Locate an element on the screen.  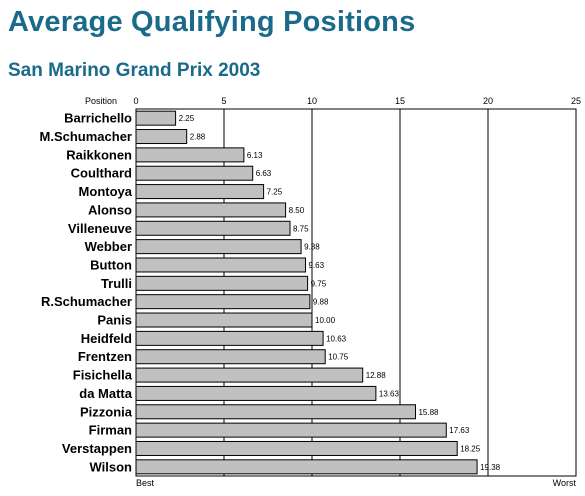
worst-label: Worst is located at coordinates (565, 483).